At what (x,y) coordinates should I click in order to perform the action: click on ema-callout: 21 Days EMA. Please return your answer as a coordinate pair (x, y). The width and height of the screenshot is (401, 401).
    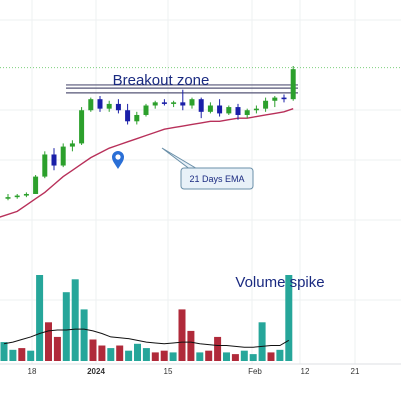
    Looking at the image, I should click on (207, 168).